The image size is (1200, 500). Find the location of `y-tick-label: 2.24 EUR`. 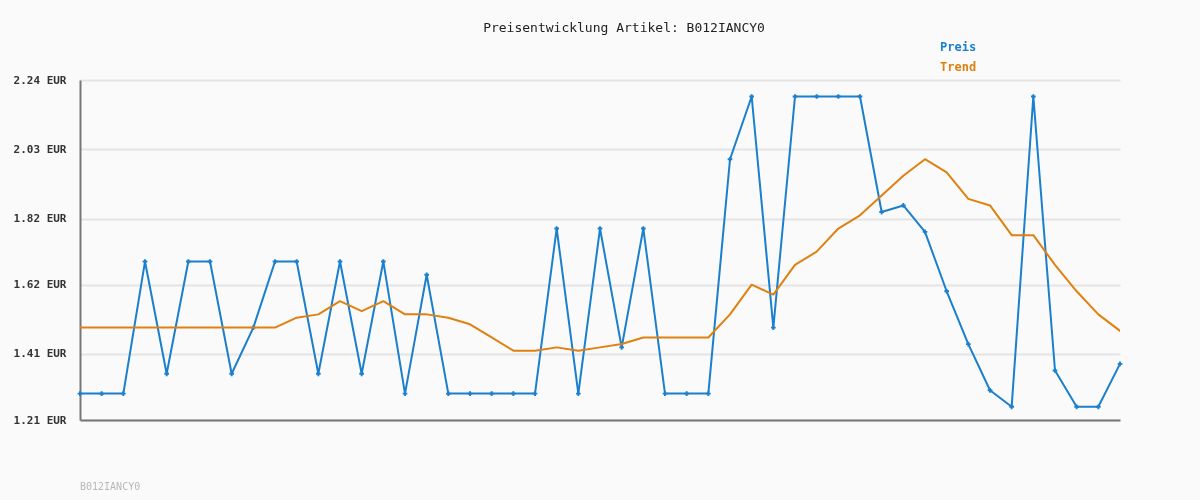

y-tick-label: 2.24 EUR is located at coordinates (40, 80).